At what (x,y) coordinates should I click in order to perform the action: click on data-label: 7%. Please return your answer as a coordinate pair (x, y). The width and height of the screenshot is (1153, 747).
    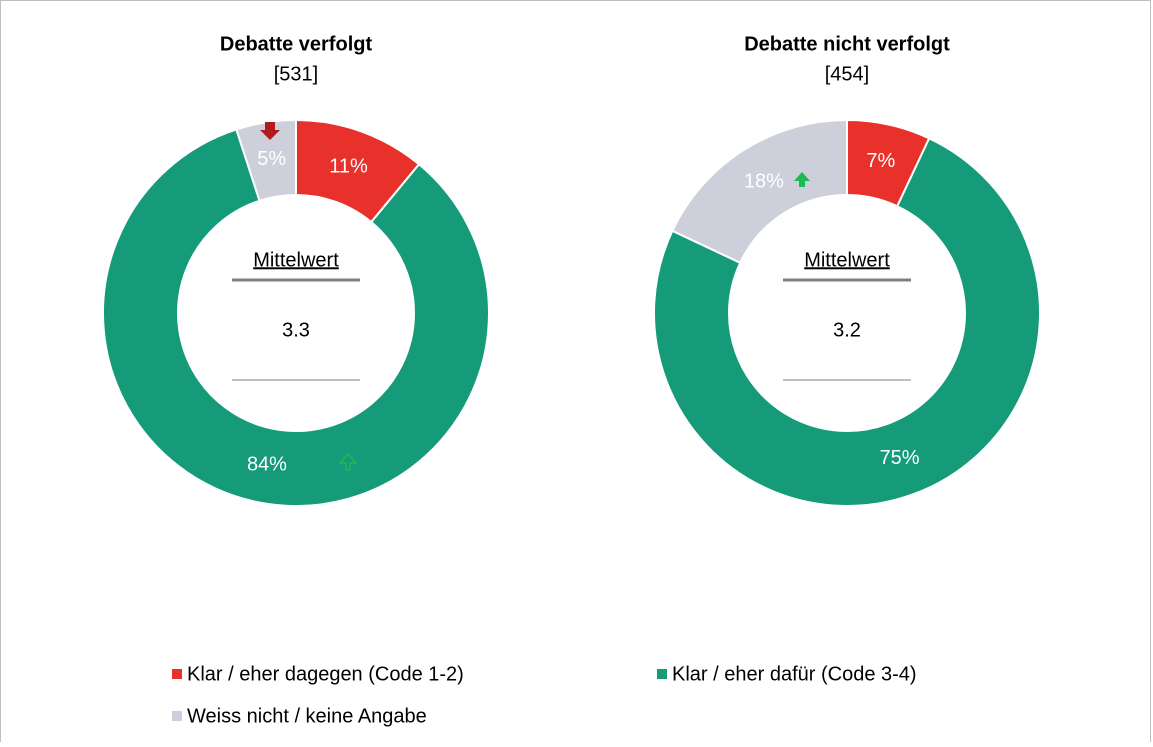
    Looking at the image, I should click on (880, 161).